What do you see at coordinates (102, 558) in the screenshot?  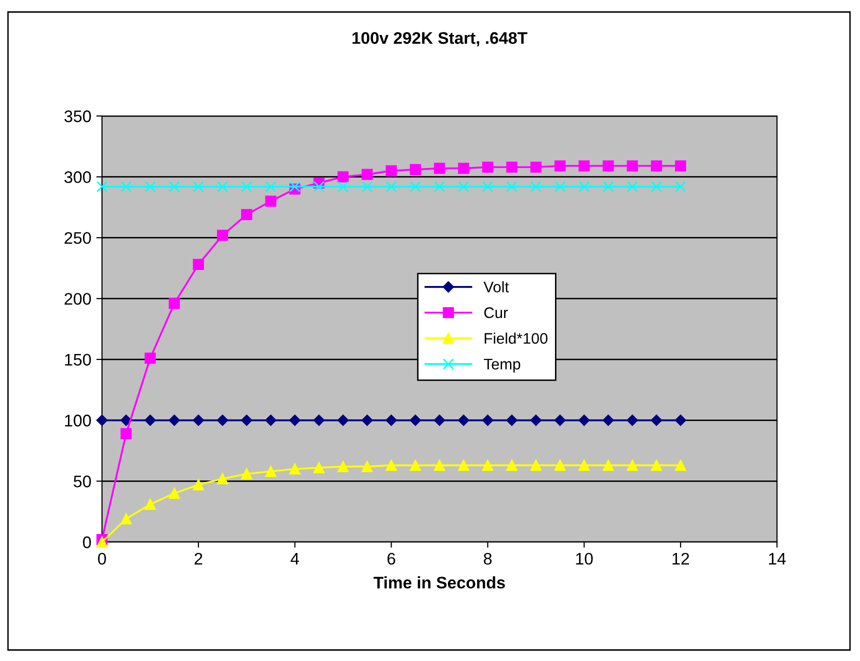 I see `x-tick-label: 0` at bounding box center [102, 558].